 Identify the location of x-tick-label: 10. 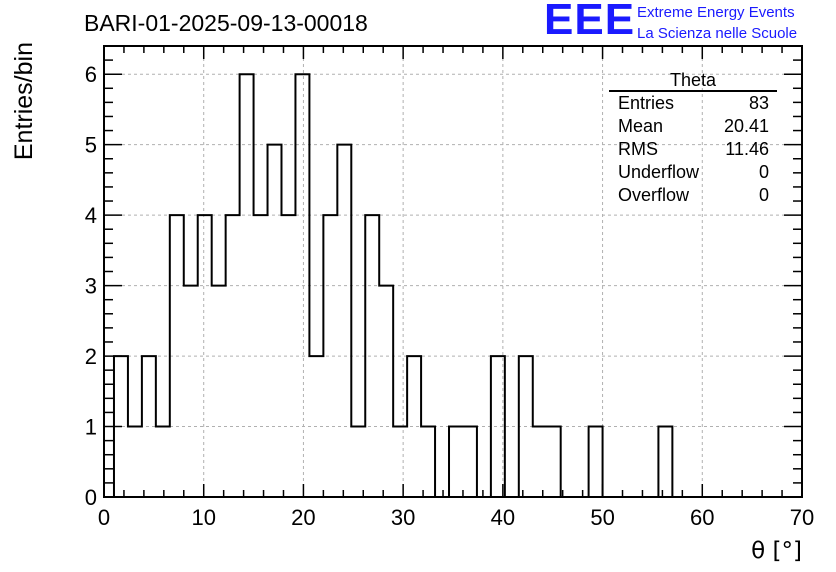
(203, 517).